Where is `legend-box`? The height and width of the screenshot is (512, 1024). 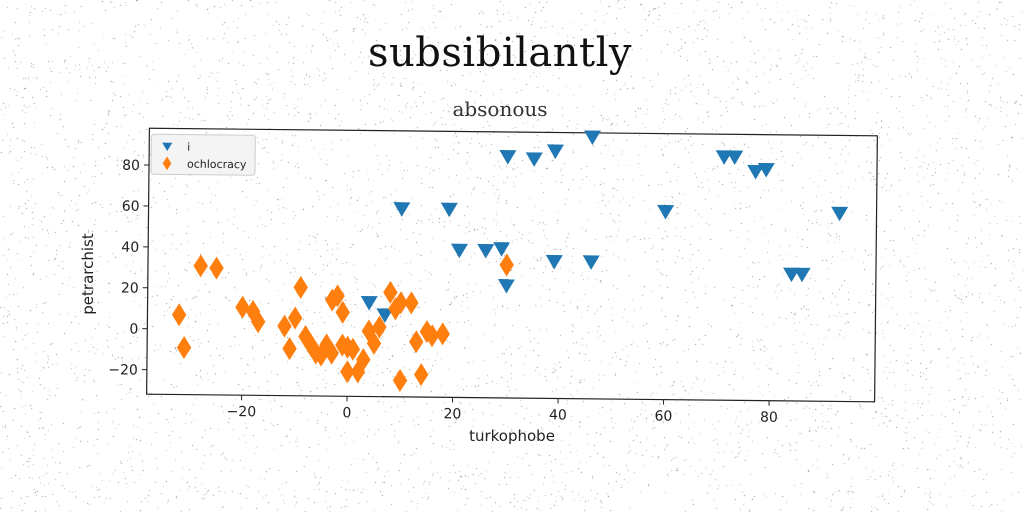 legend-box is located at coordinates (203, 154).